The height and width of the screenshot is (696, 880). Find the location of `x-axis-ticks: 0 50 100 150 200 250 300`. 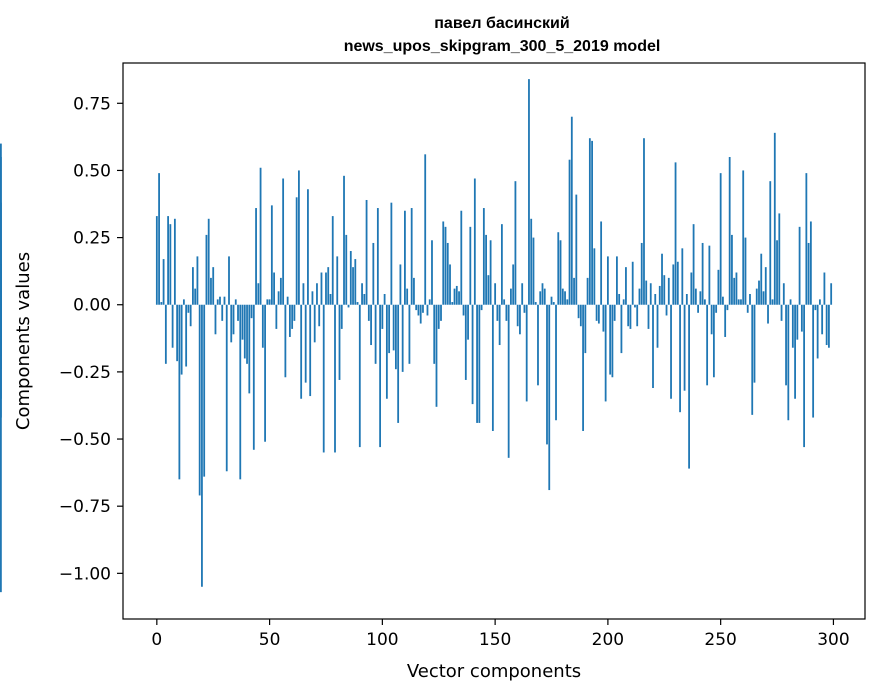

x-axis-ticks: 0 50 100 150 200 250 300 is located at coordinates (500, 634).